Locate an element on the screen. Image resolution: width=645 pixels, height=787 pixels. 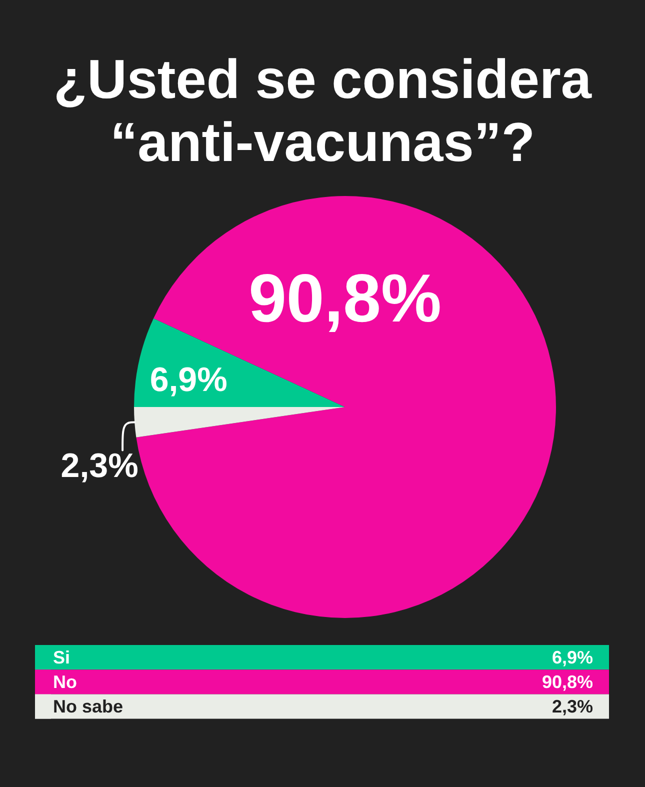
text: 2,3% is located at coordinates (572, 706).